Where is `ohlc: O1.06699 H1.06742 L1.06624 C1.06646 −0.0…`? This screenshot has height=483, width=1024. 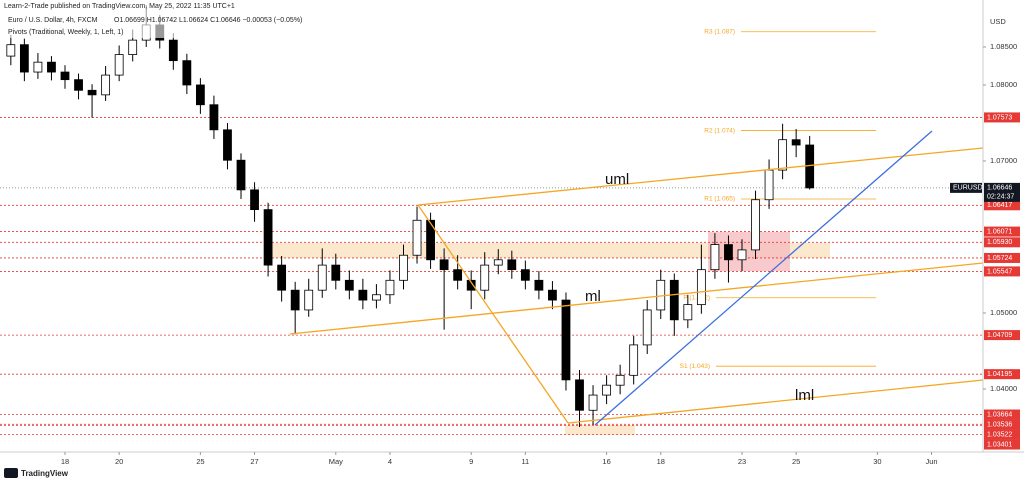
ohlc: O1.06699 H1.06742 L1.06624 C1.06646 −0.0… is located at coordinates (208, 20).